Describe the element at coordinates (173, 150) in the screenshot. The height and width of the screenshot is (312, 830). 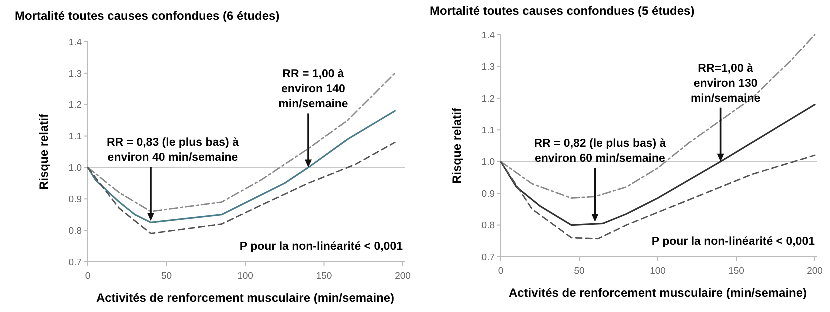
I see `annotation: RR = 0,83 (le plus bas) à environ 40 min/semaine` at that location.